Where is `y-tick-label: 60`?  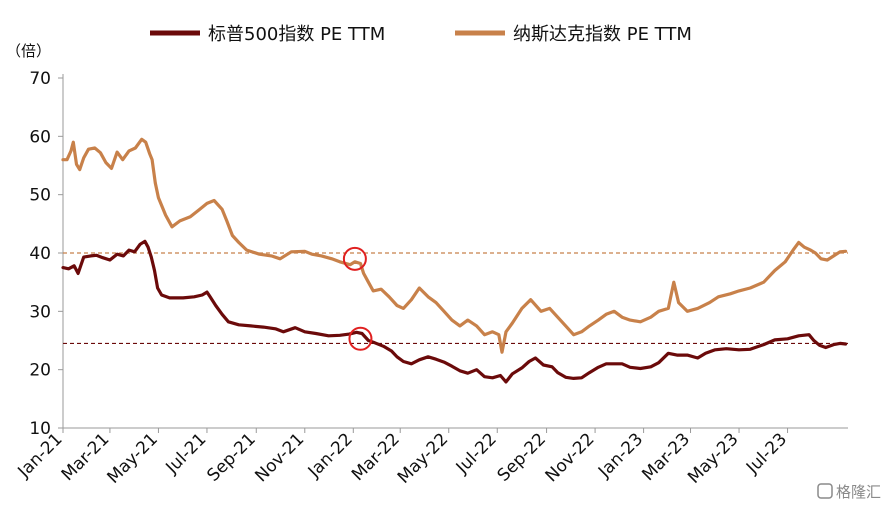 y-tick-label: 60 is located at coordinates (40, 137).